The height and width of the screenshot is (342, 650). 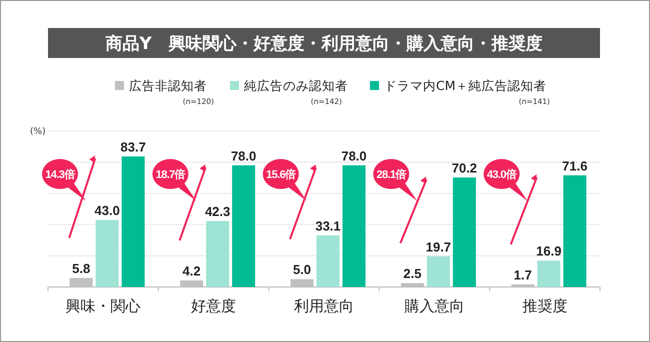 I want to click on annotation: 28.1倍, so click(x=391, y=174).